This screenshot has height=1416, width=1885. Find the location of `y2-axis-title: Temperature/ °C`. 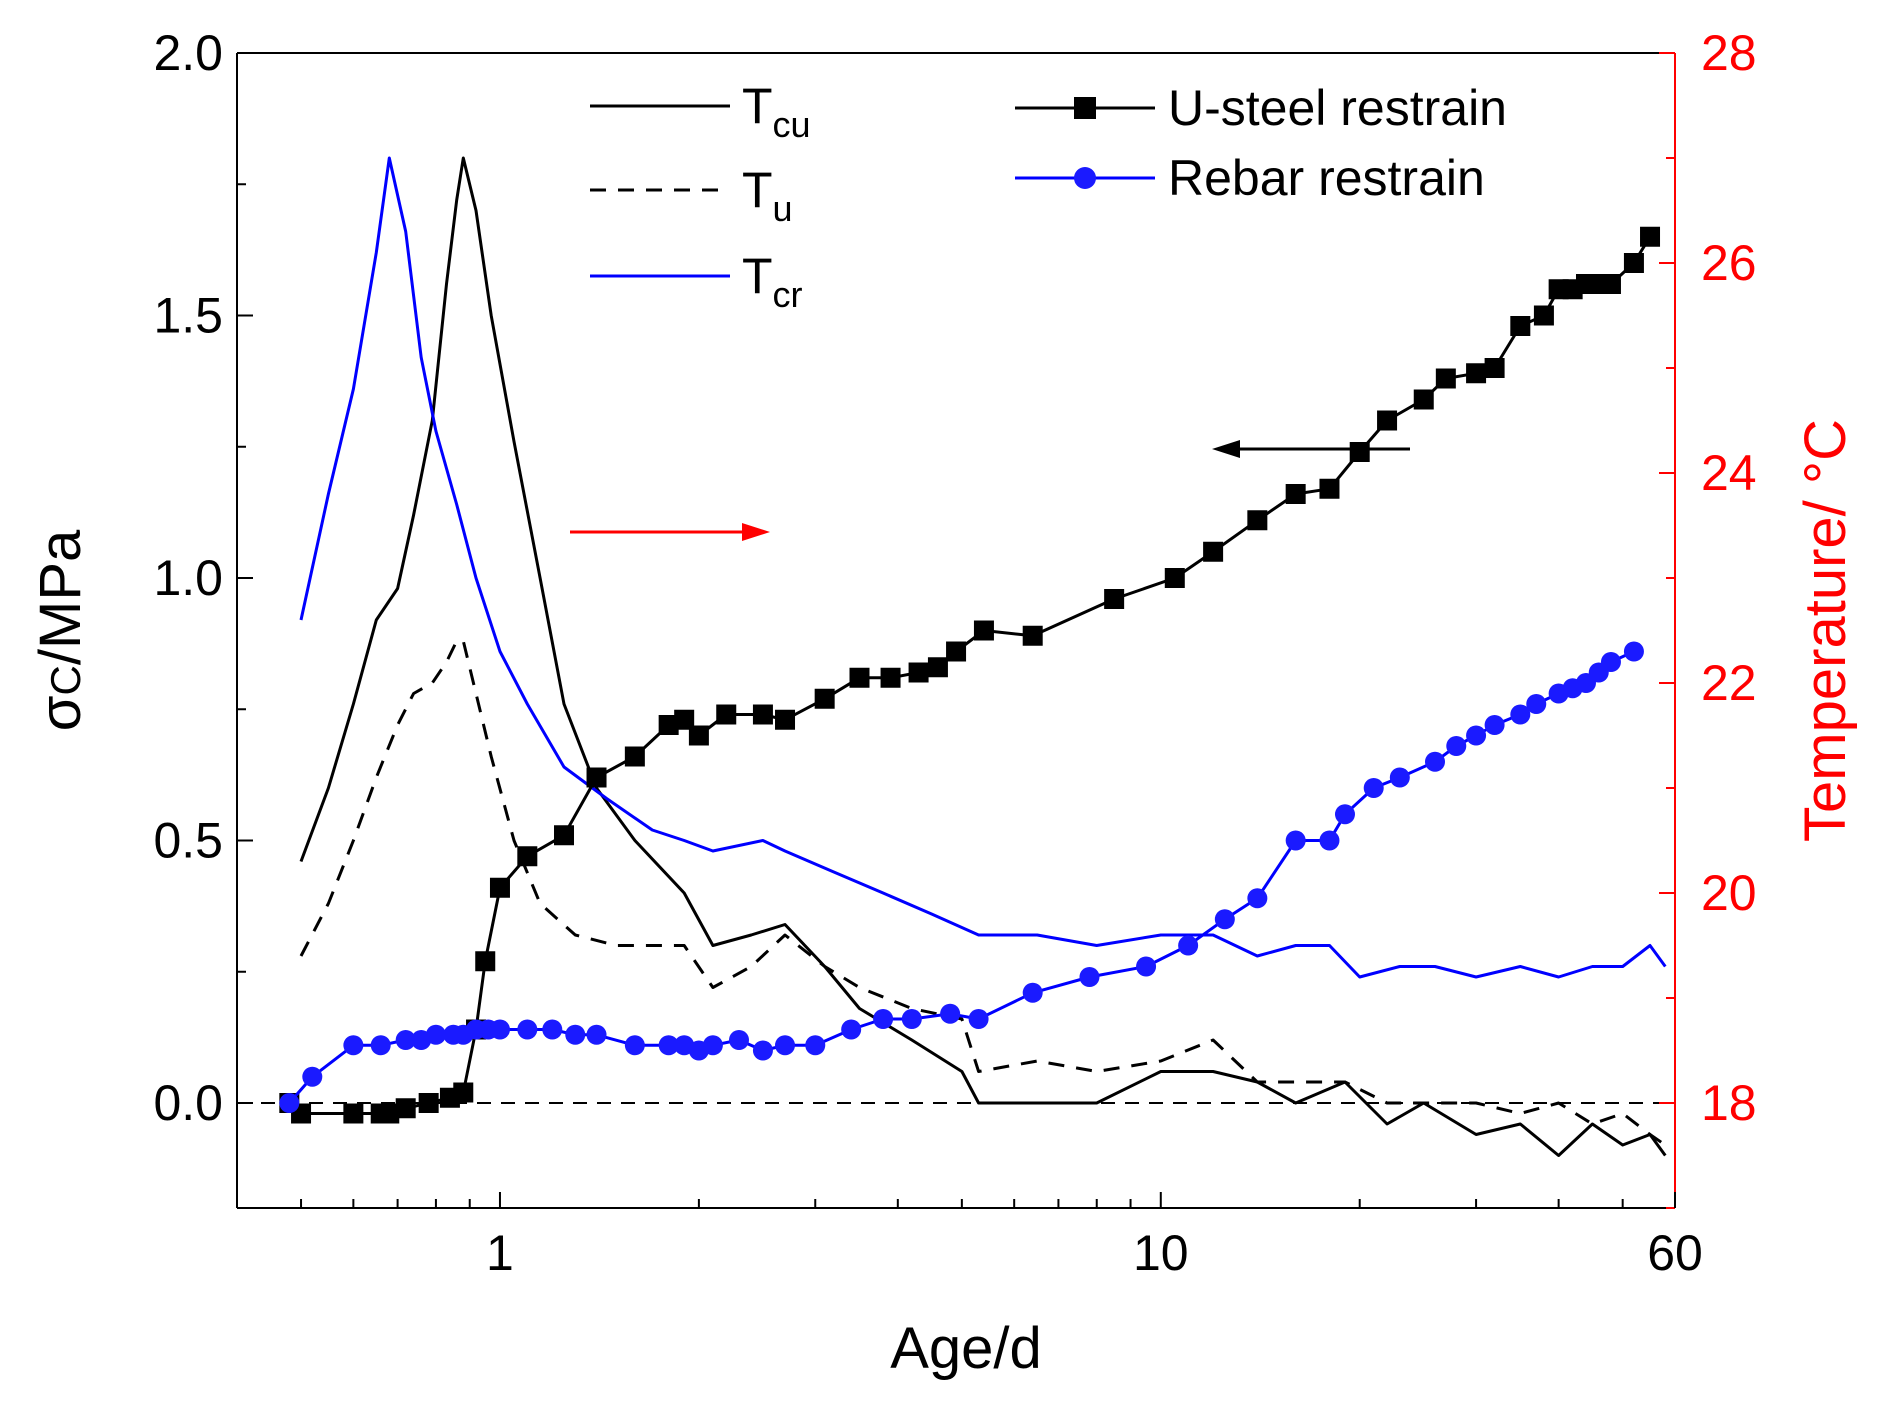

y2-axis-title: Temperature/ °C is located at coordinates (1825, 630).